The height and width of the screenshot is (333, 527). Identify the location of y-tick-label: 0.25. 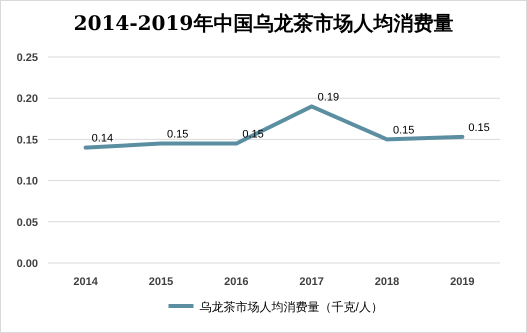
(27, 58).